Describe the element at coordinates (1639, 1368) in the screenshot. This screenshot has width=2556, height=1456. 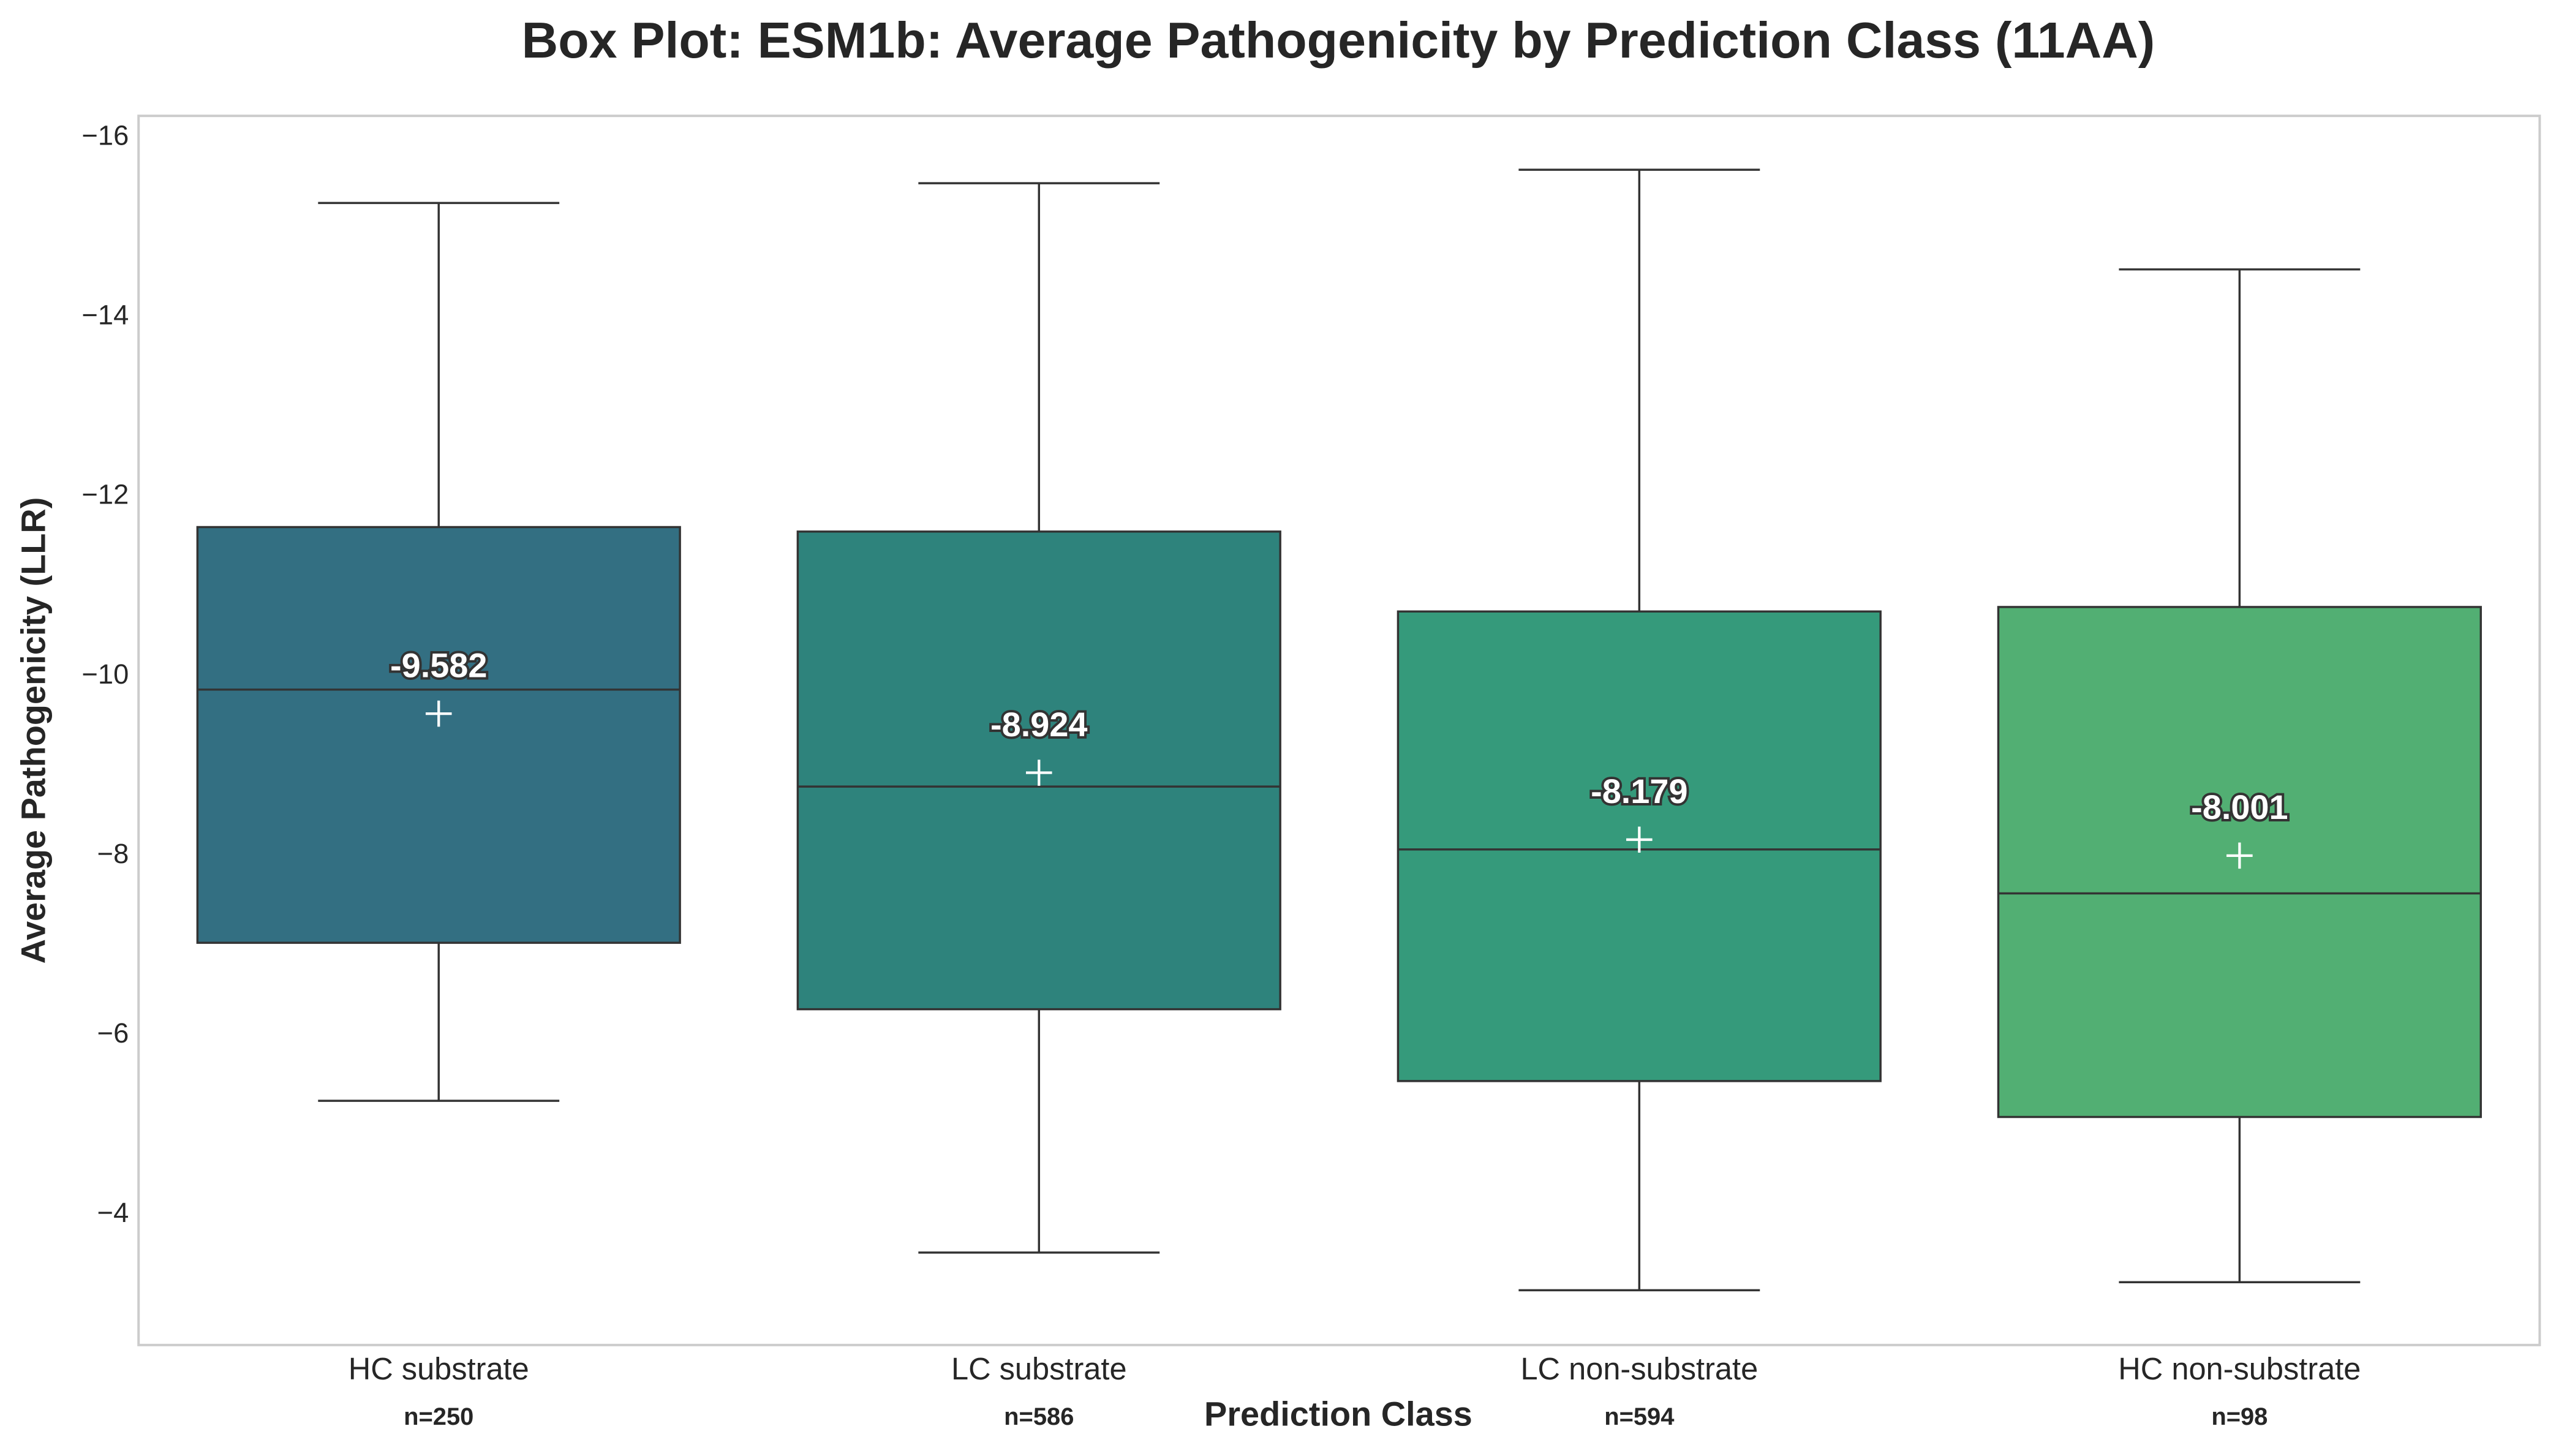
I see `x-tick-label: LC non-substrate` at that location.